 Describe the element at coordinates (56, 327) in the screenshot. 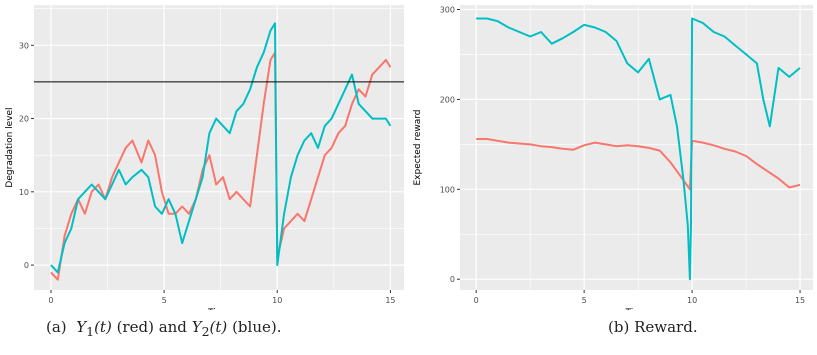

I see `caption-a-label: (a)` at that location.